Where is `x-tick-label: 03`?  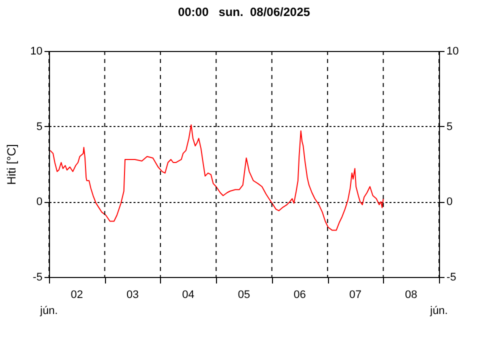 x-tick-label: 03 is located at coordinates (132, 295).